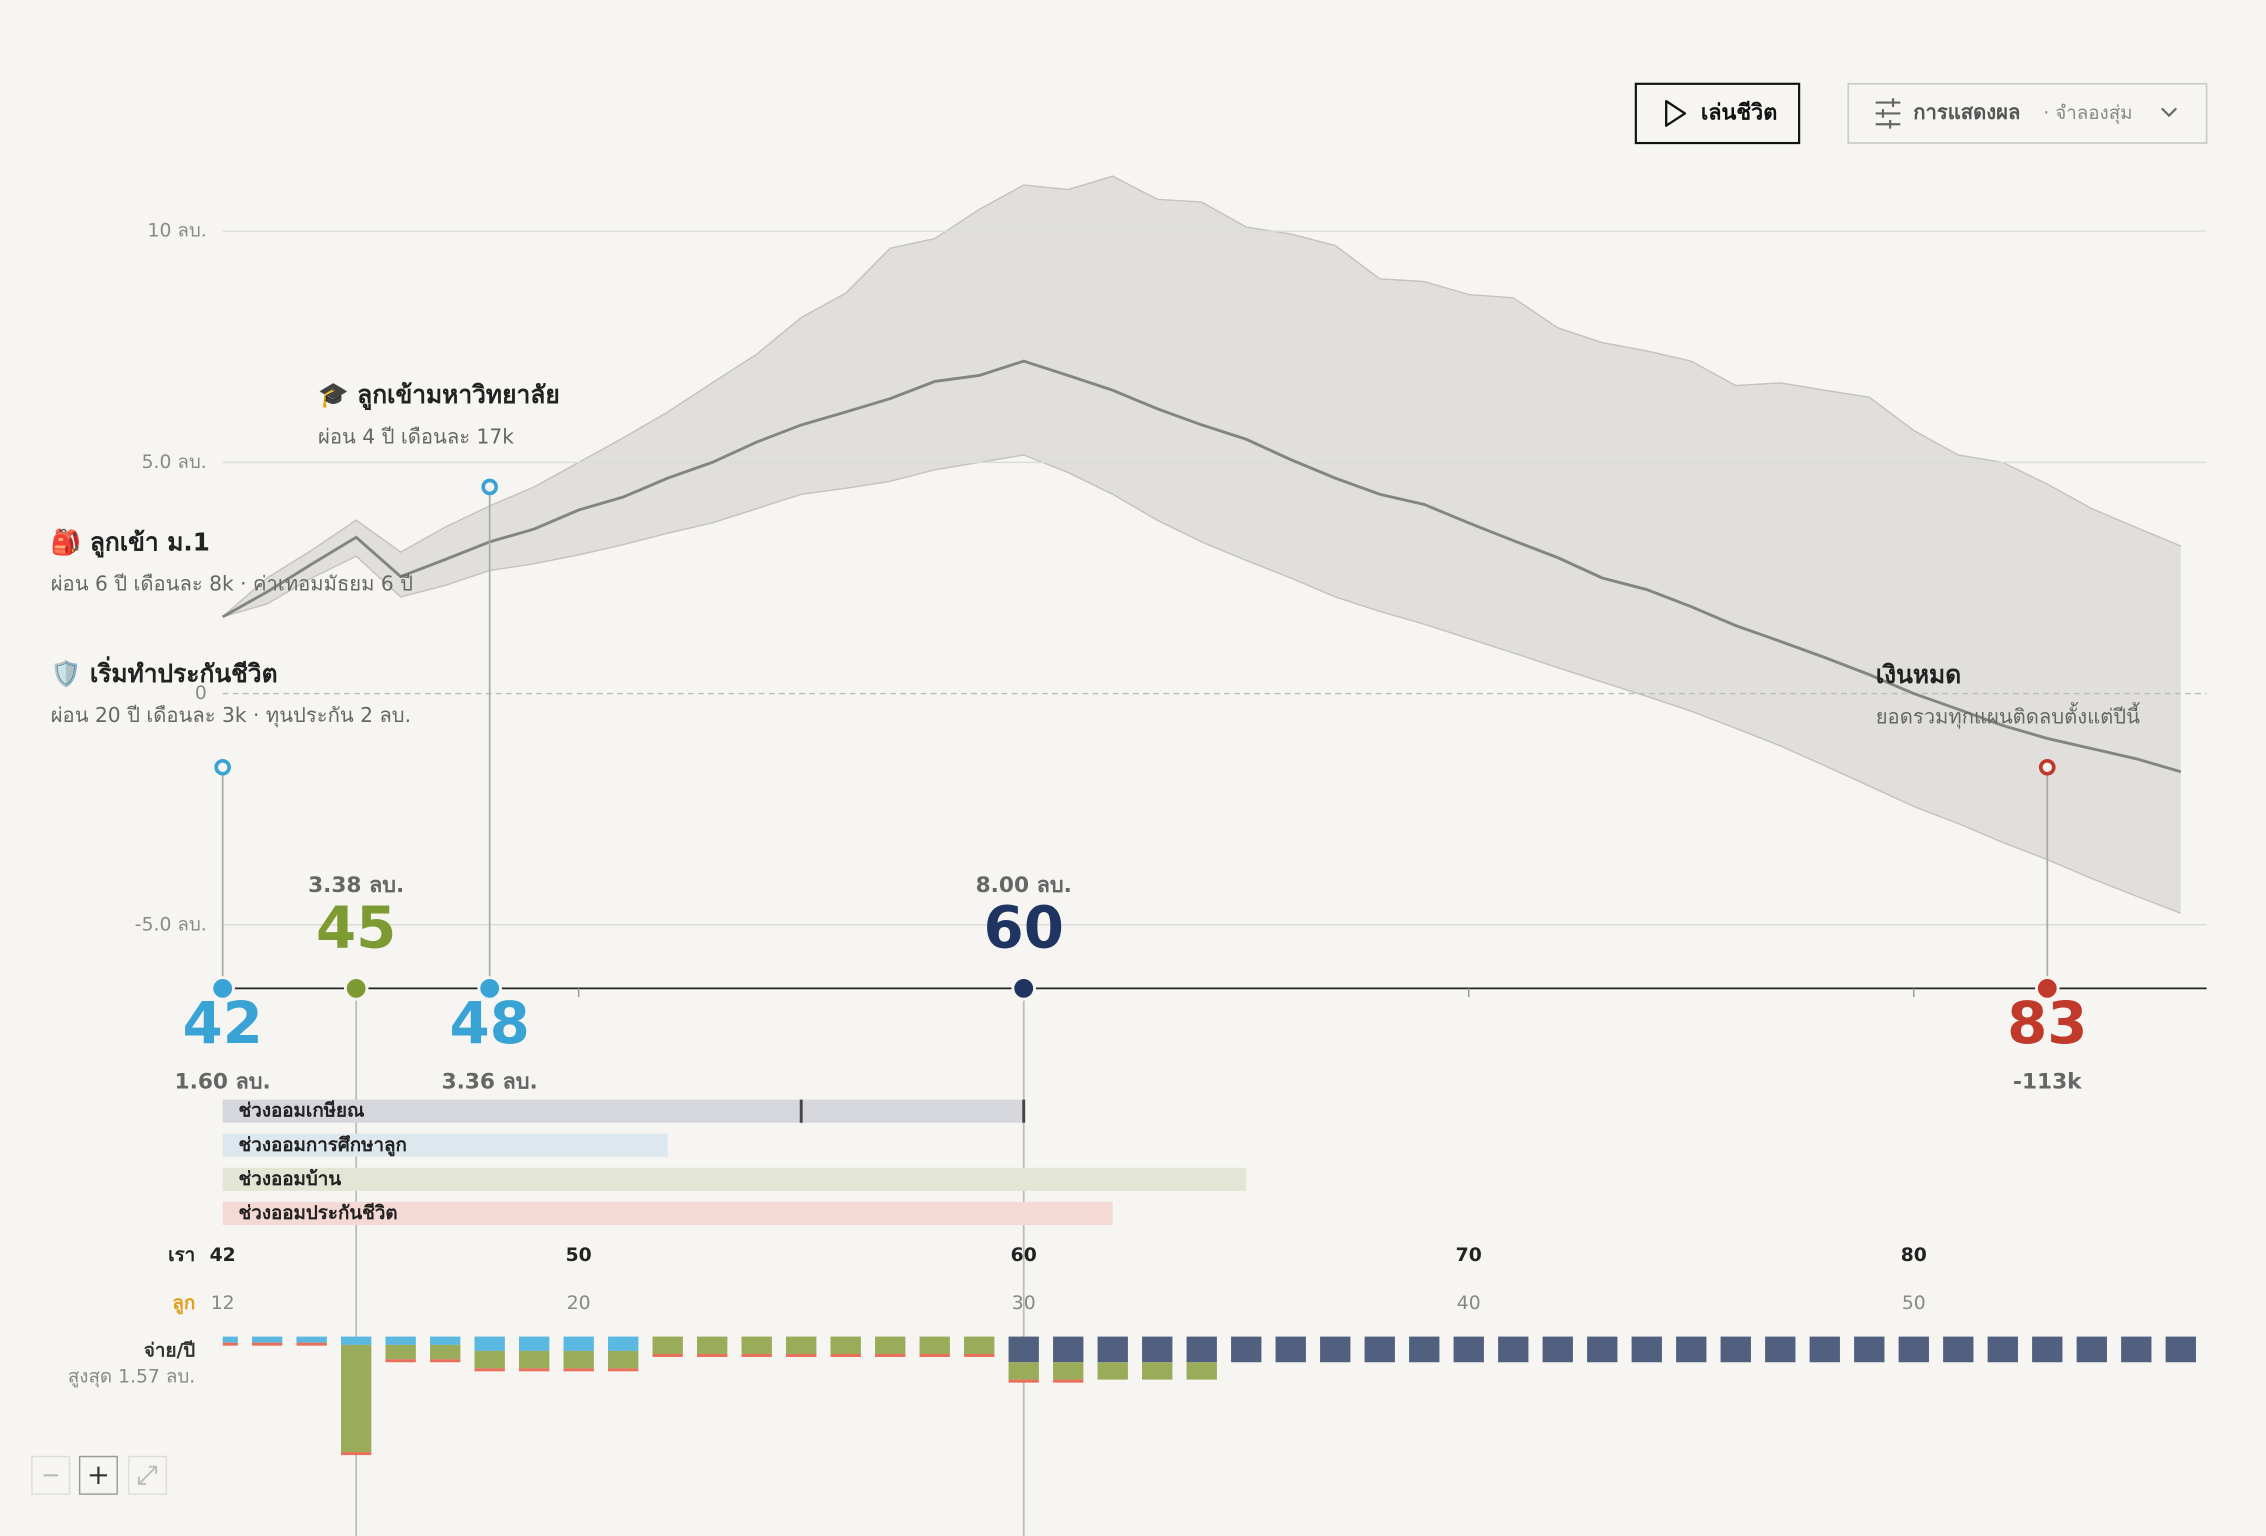 Image resolution: width=2266 pixels, height=1536 pixels. I want to click on milestone-amount: 8.00 ลบ., so click(1024, 885).